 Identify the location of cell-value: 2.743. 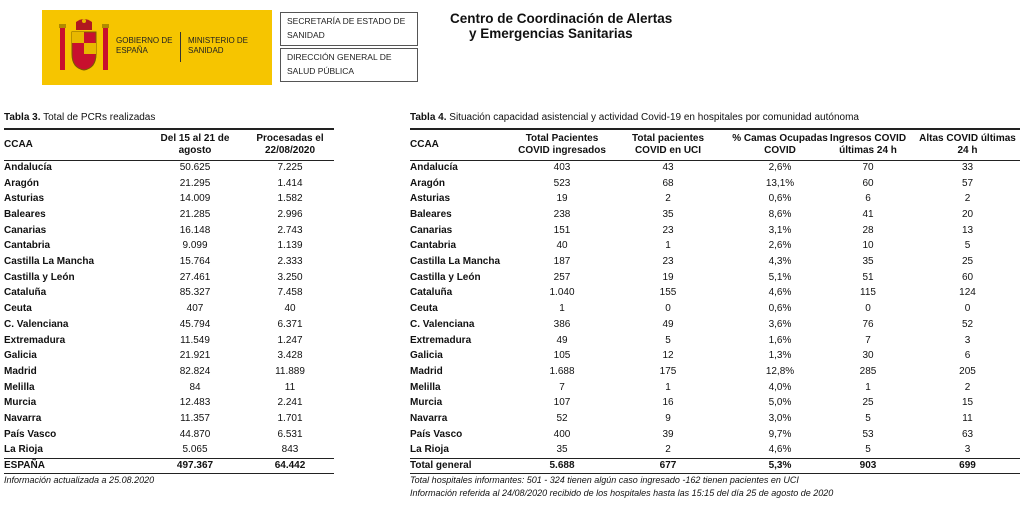
(290, 230).